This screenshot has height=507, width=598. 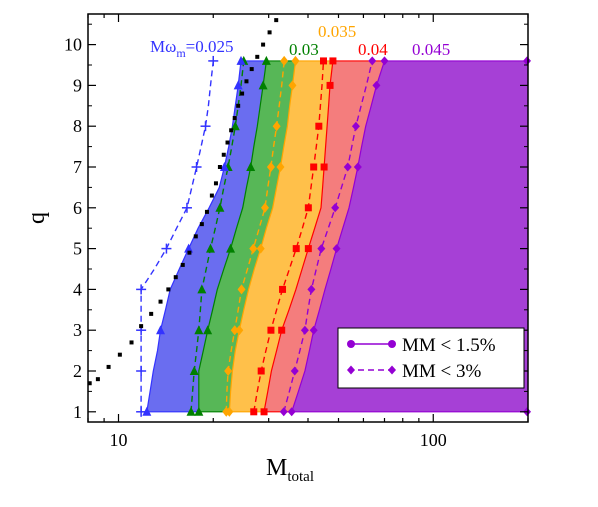 What do you see at coordinates (449, 345) in the screenshot?
I see `legend-label-0: MM < 1.5%` at bounding box center [449, 345].